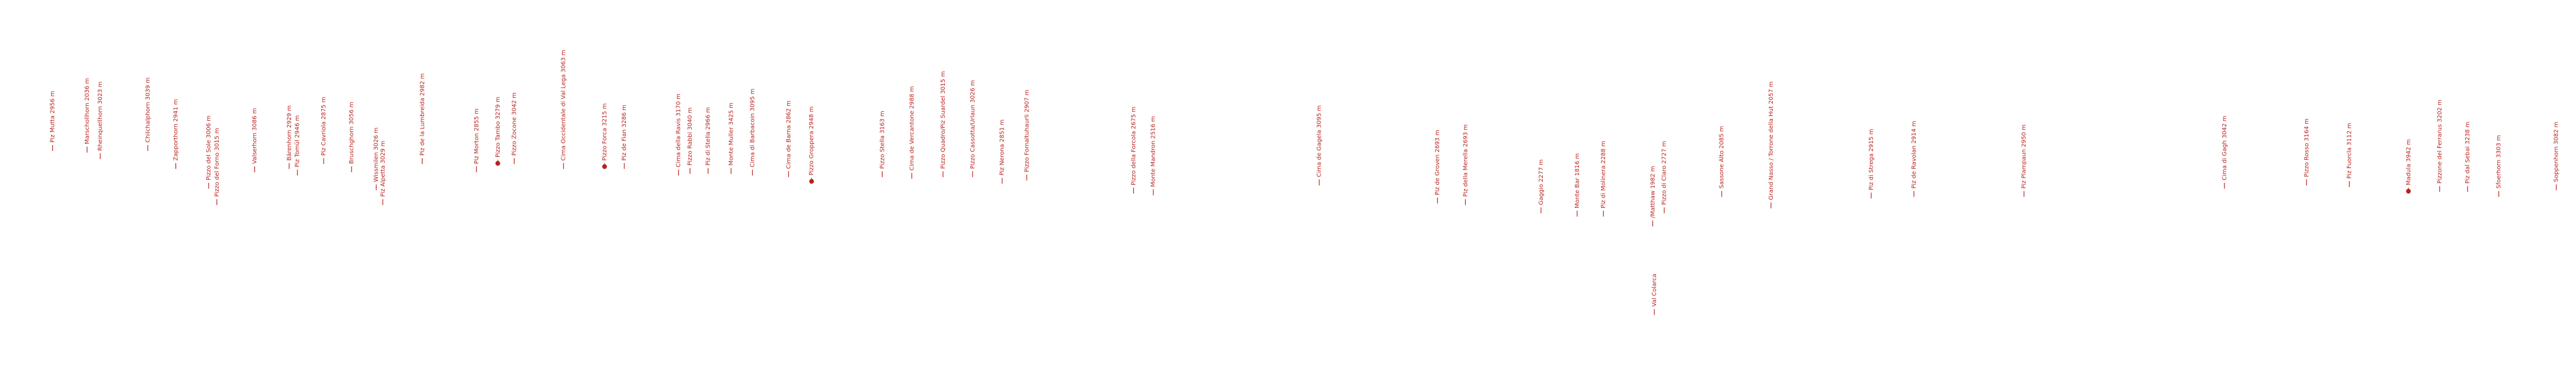  Describe the element at coordinates (2468, 153) in the screenshot. I see `peak-label: Piz dal Sebai 3238 m` at that location.